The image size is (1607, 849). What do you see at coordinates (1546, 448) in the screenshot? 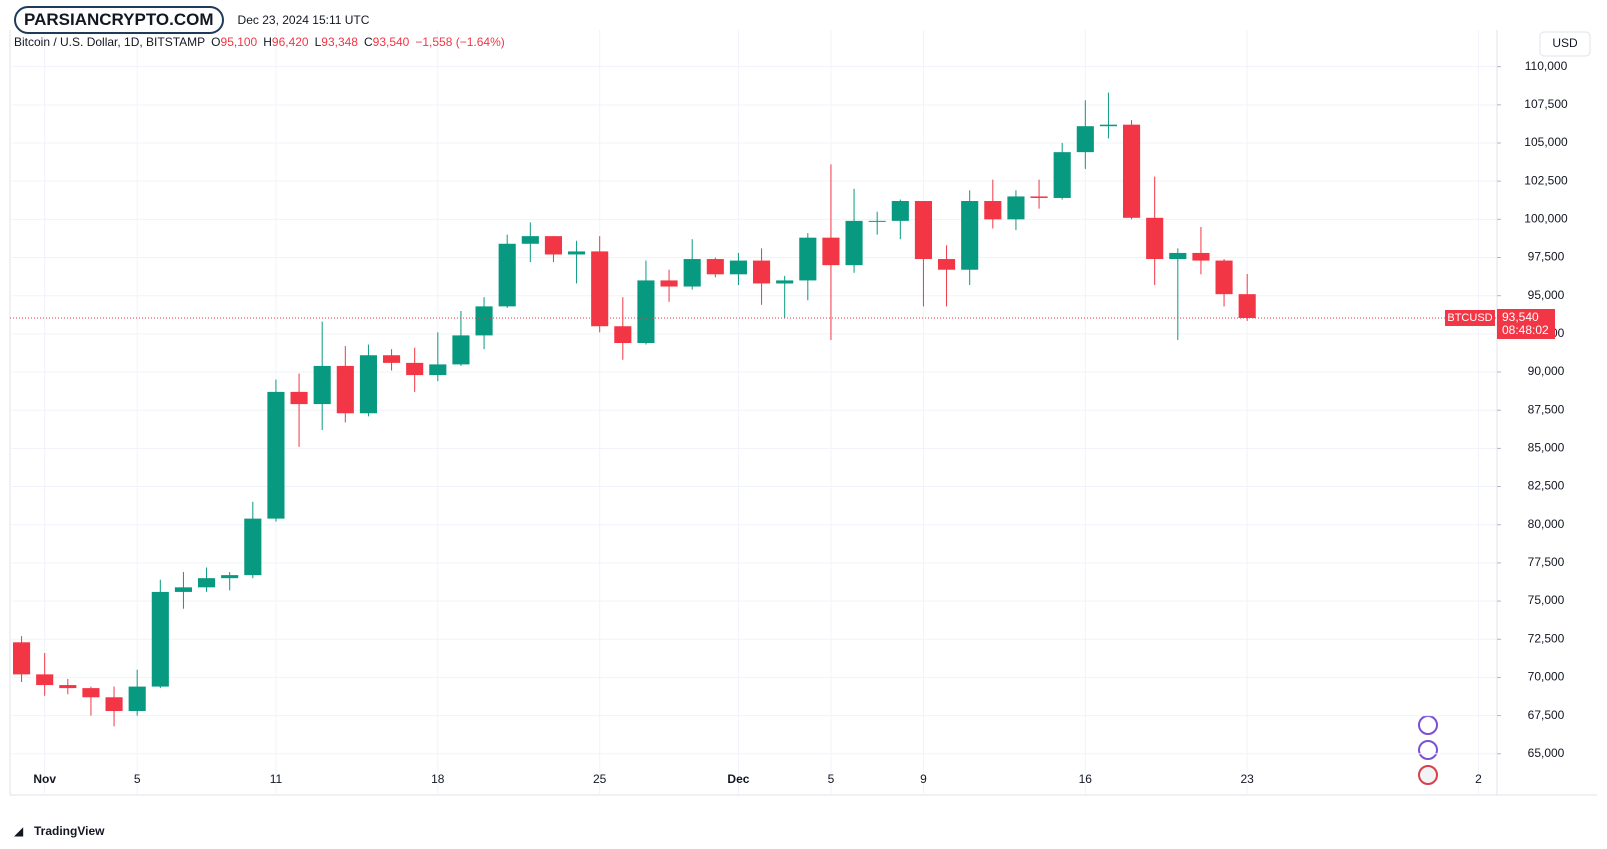
I see `y-tick-label: 85,000` at bounding box center [1546, 448].